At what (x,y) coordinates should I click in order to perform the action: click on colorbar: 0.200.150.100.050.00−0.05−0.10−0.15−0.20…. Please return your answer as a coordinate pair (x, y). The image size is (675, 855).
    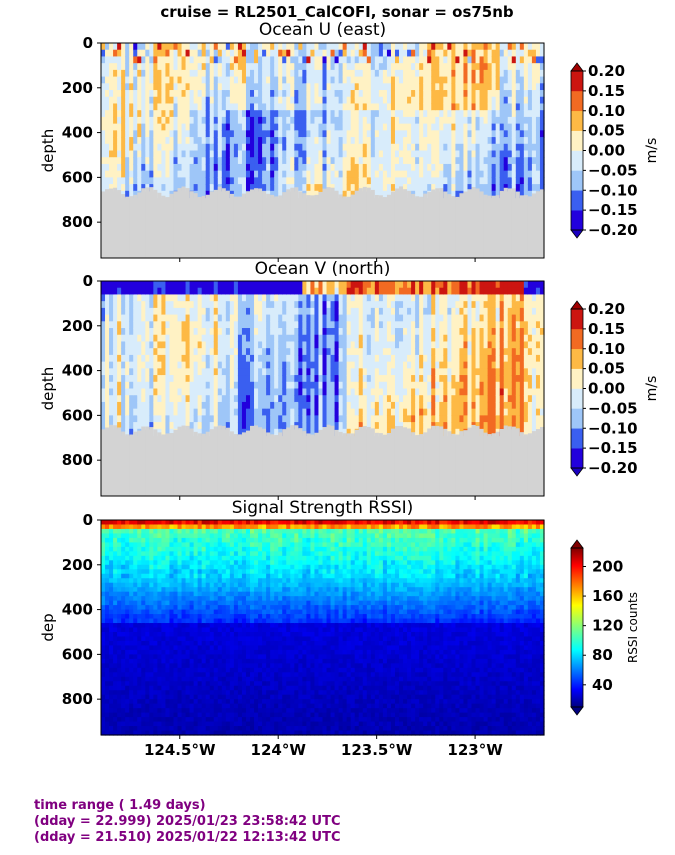
    Looking at the image, I should click on (615, 150).